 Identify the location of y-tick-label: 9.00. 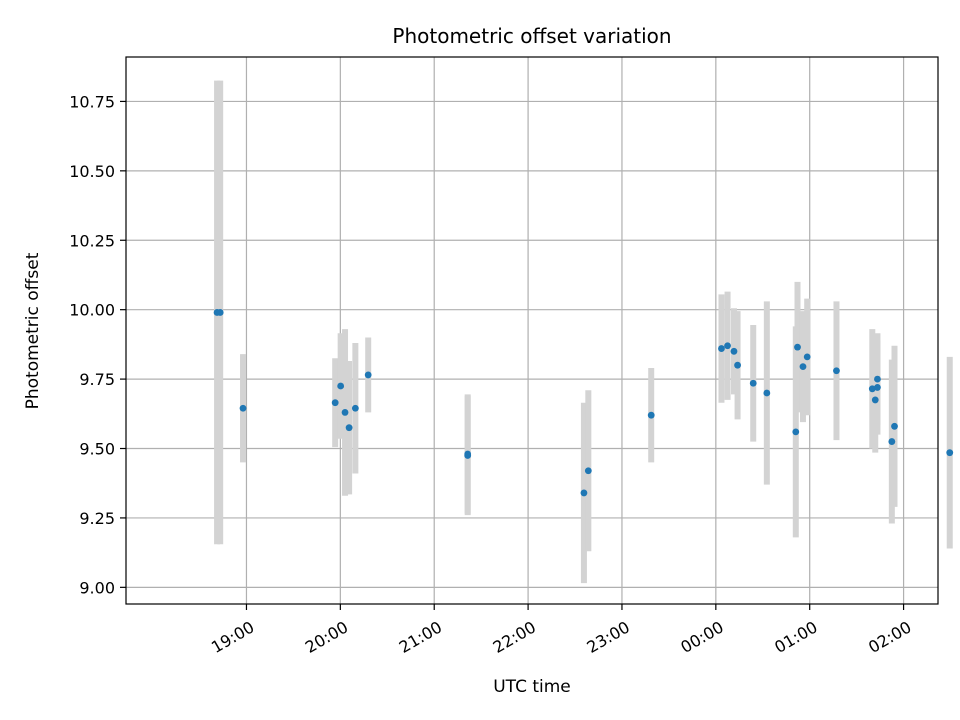
(97, 587).